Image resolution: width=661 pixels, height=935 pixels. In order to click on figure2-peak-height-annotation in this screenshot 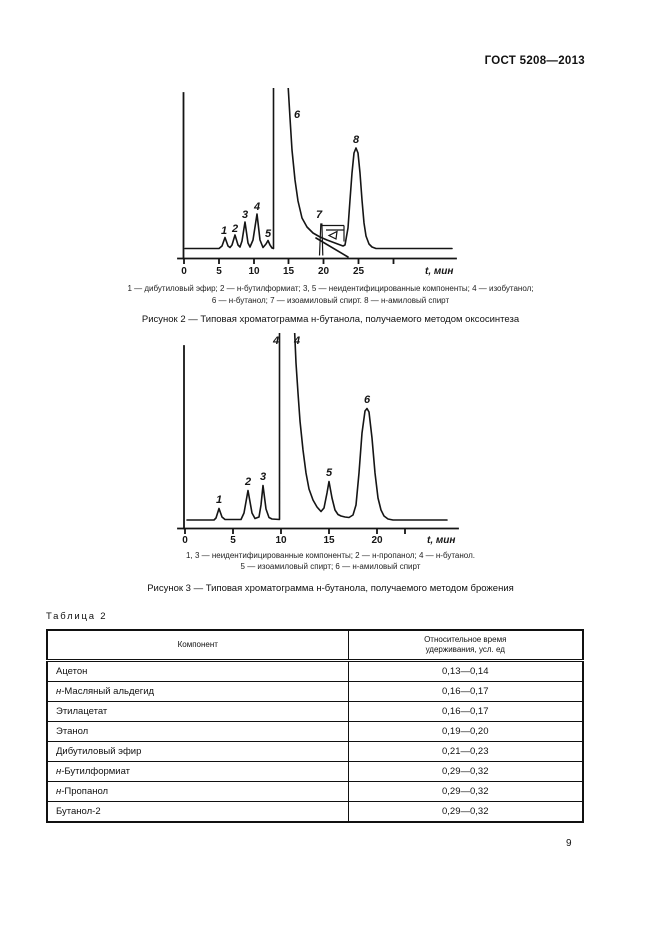, I will do `click(333, 233)`.